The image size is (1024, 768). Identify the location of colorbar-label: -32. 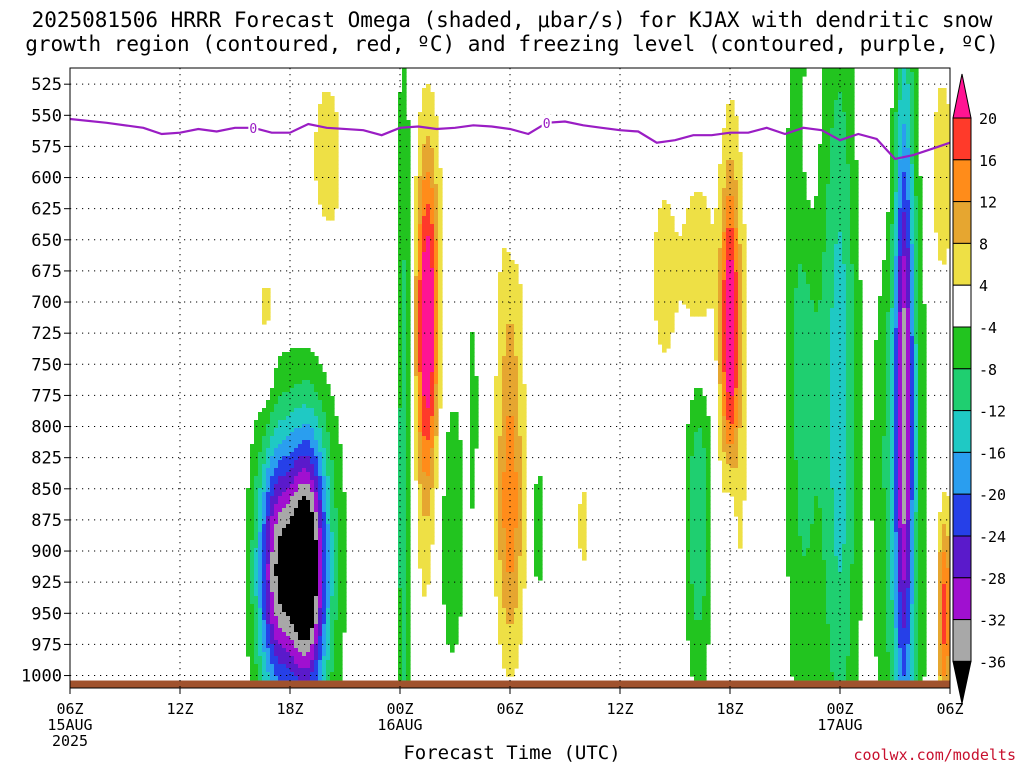
(992, 621).